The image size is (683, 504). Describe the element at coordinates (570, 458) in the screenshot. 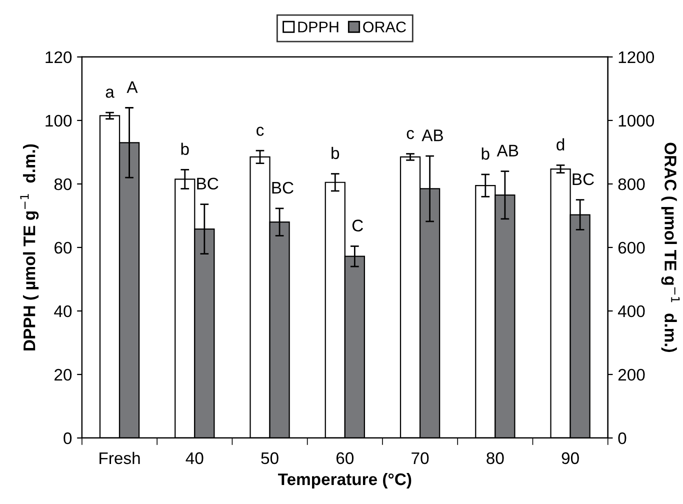

I see `x-tick-label: 90` at that location.